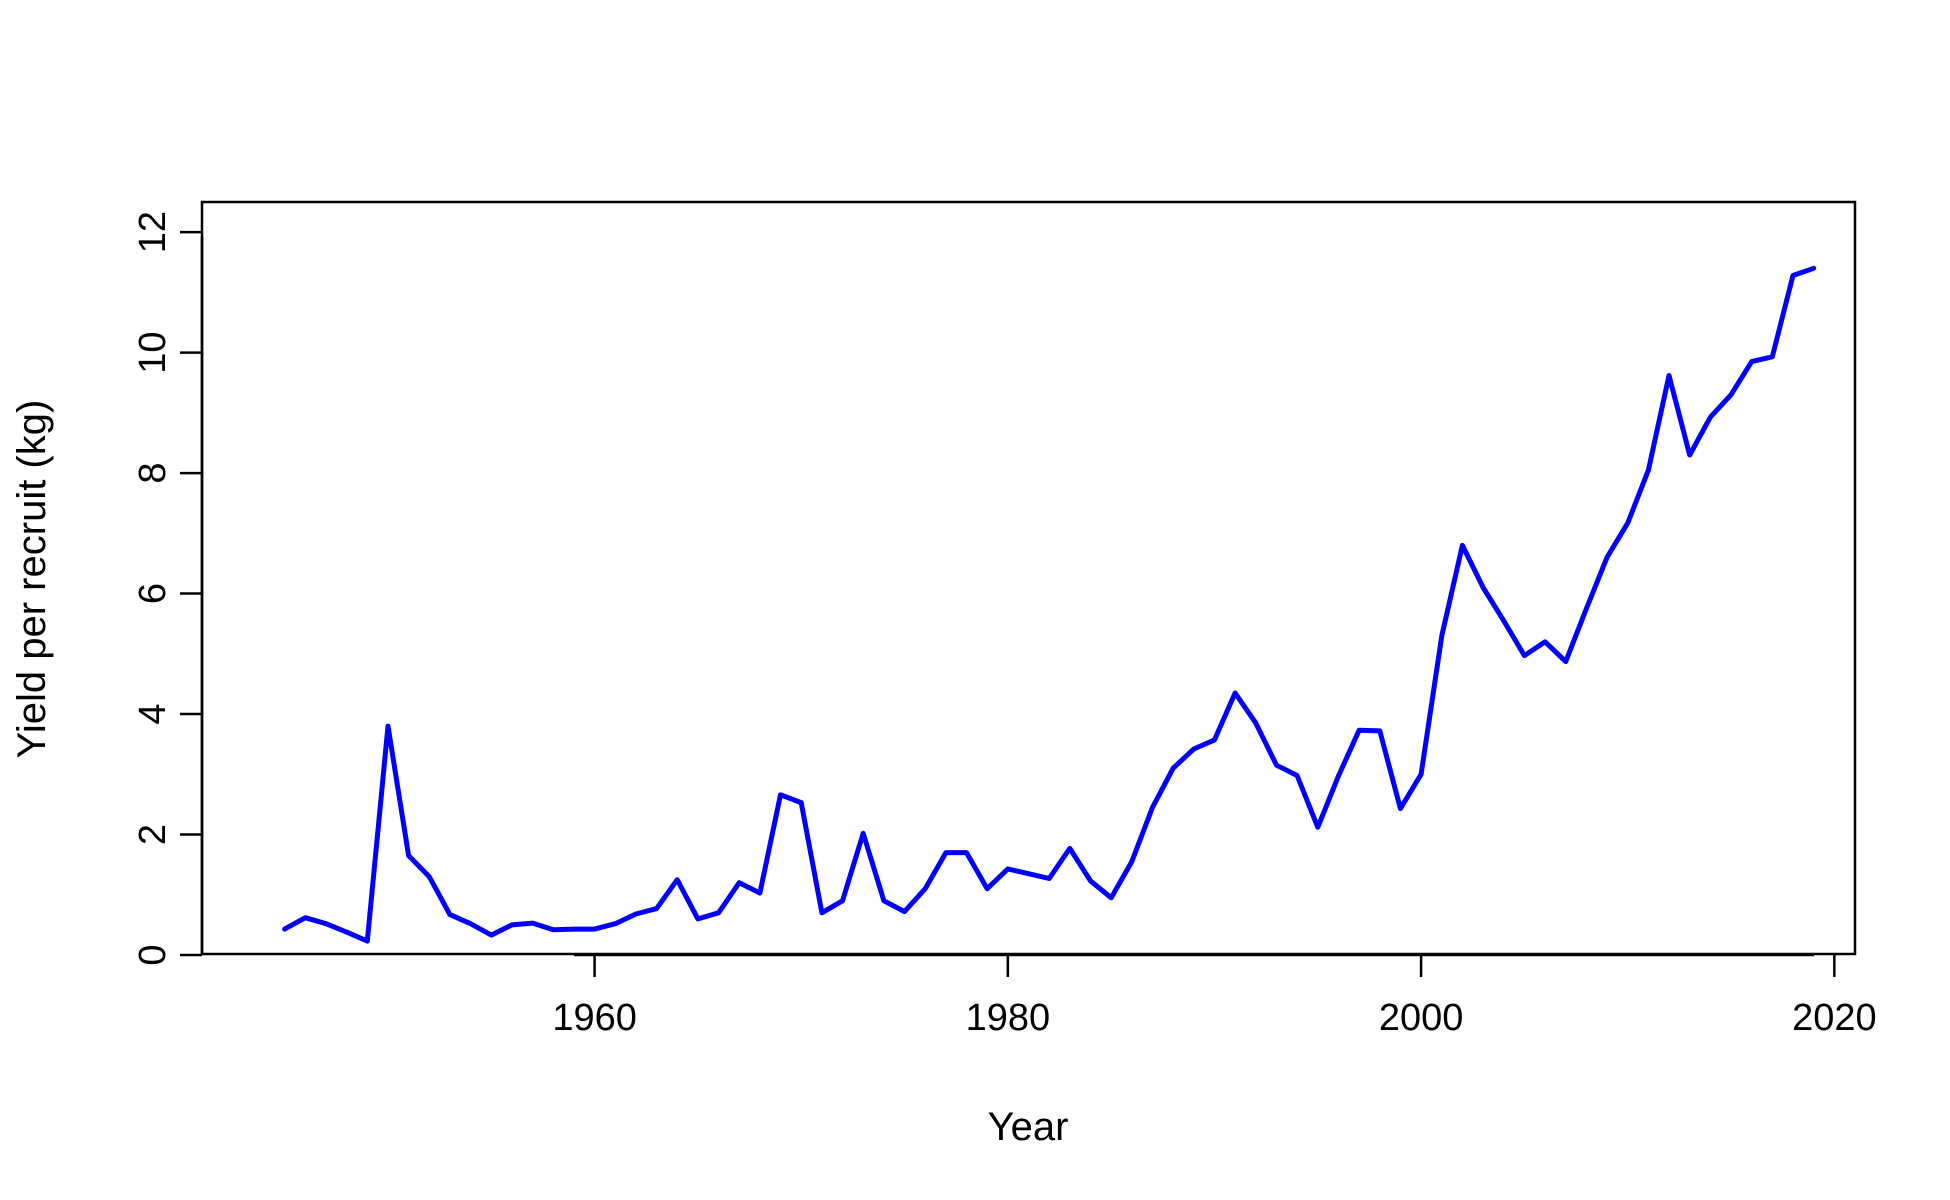  I want to click on x-tick-label: 1960, so click(594, 1018).